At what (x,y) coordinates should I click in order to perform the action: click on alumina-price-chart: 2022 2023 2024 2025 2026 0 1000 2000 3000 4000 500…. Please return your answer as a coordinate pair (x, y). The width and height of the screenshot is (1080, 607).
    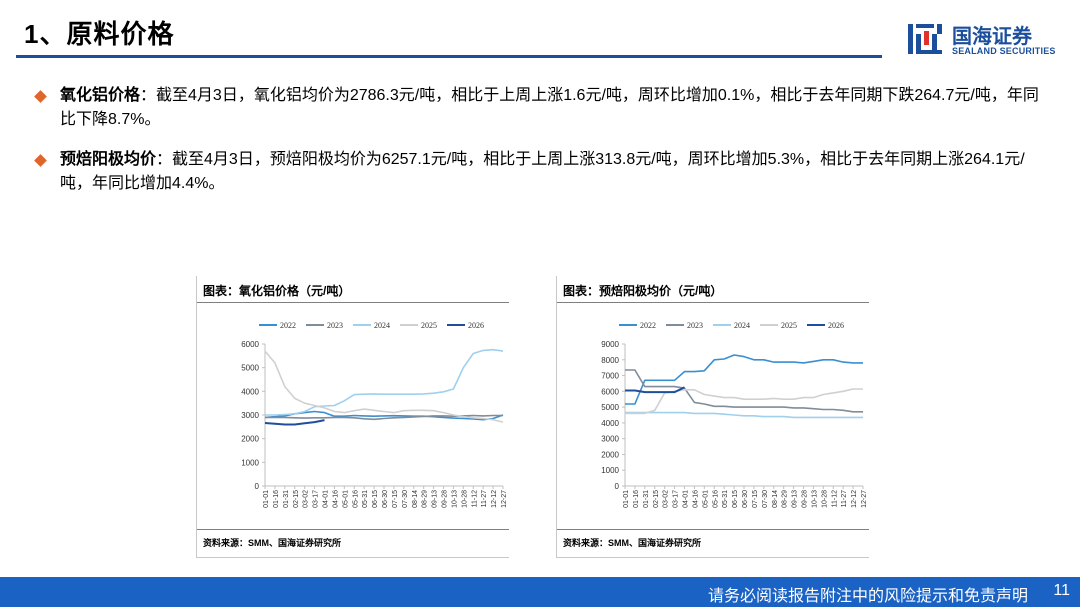
    Looking at the image, I should click on (374, 414).